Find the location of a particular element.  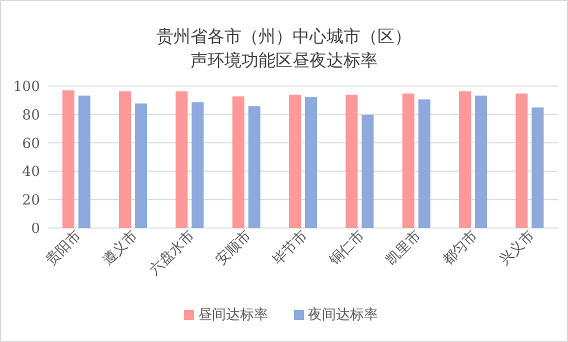

x-tick-label: 六盘水市 is located at coordinates (172, 253).